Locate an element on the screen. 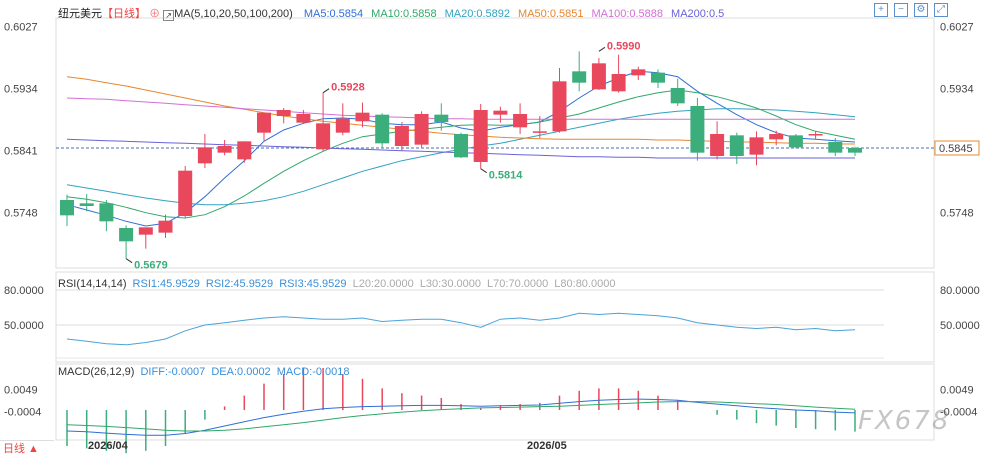 The height and width of the screenshot is (456, 982). ma-value-3: MA50:0.5851 is located at coordinates (551, 14).